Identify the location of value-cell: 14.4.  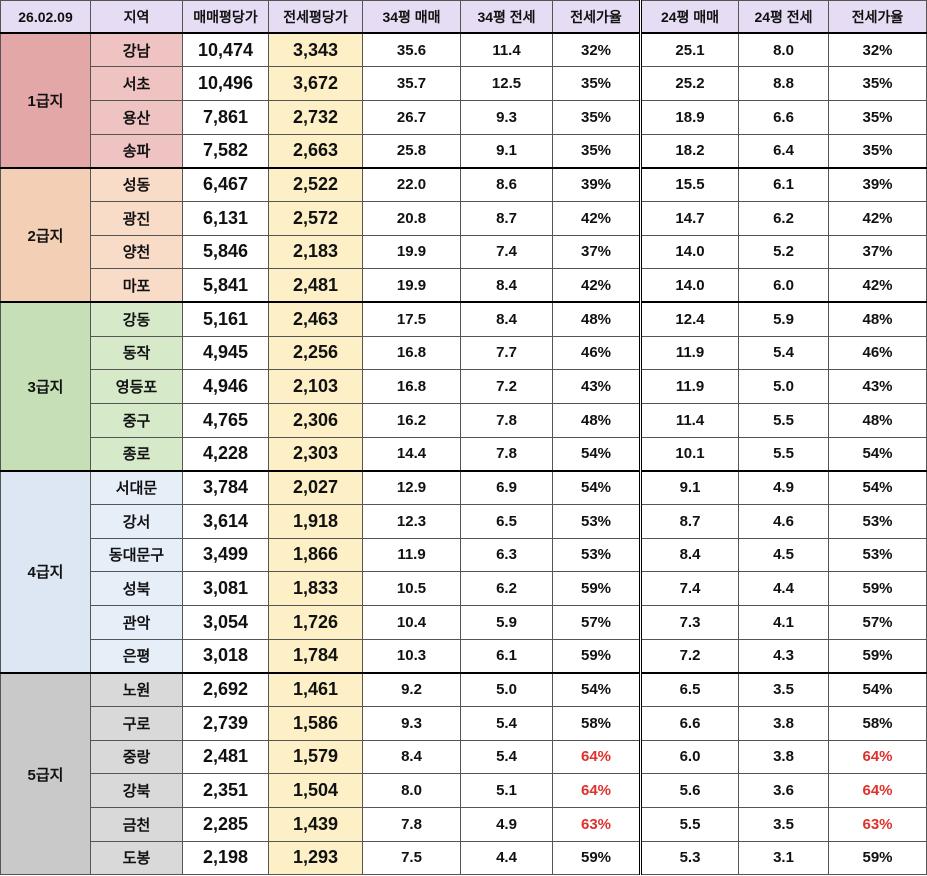
(411, 454).